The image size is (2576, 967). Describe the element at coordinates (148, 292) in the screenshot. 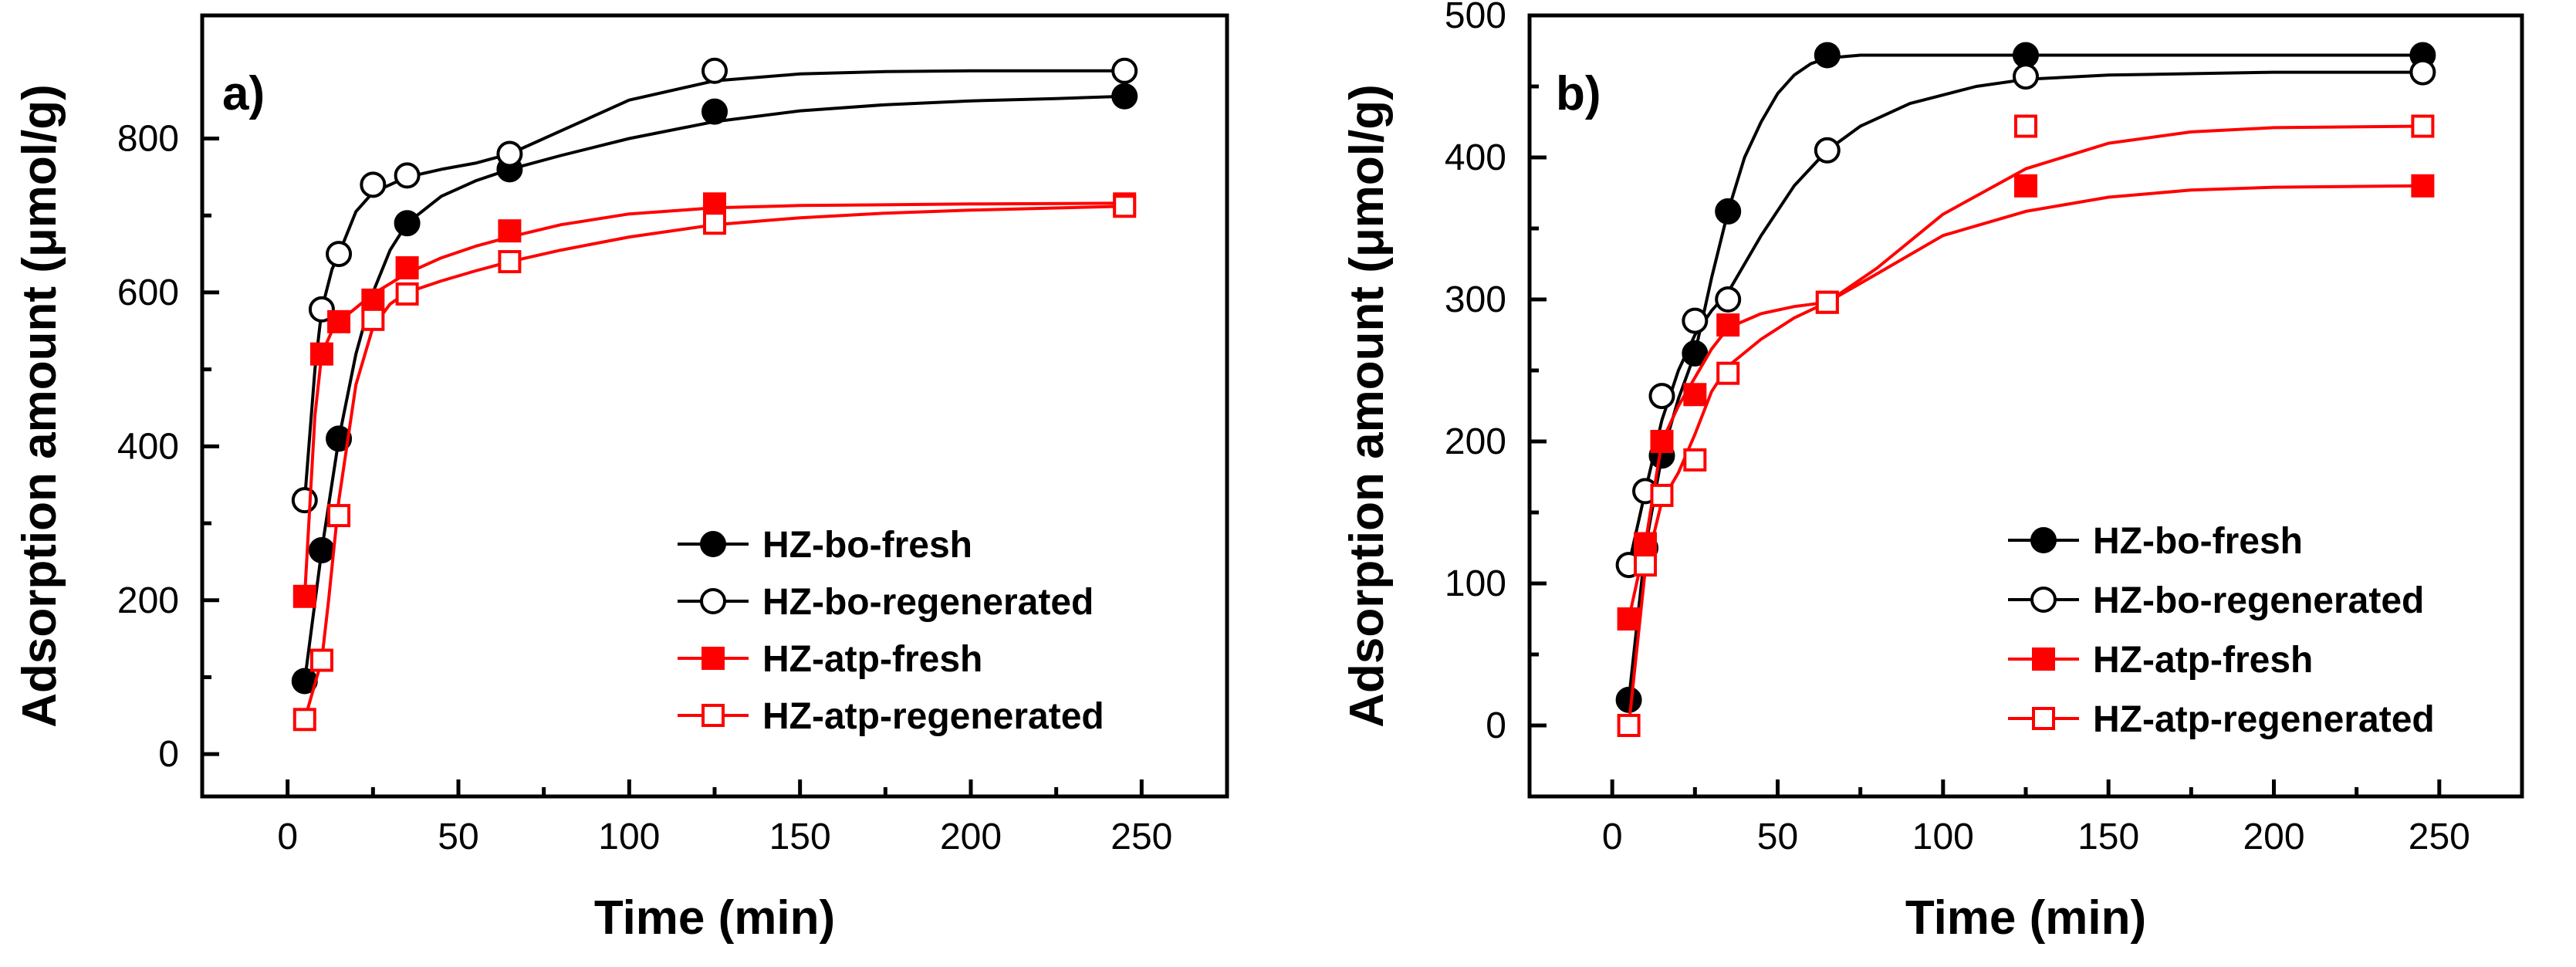

I see `y-tick-label: 600` at that location.